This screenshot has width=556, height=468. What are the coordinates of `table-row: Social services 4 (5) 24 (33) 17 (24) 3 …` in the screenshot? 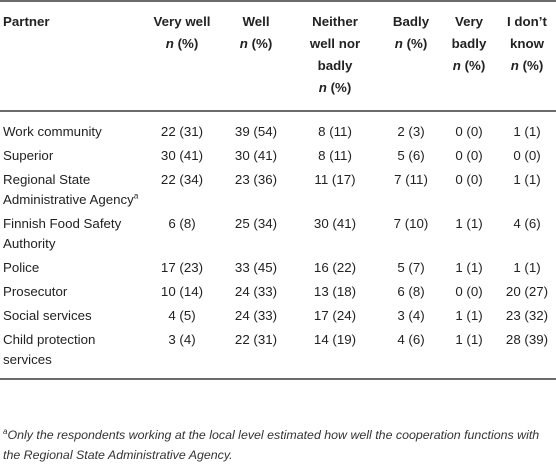 It's located at (278, 318).